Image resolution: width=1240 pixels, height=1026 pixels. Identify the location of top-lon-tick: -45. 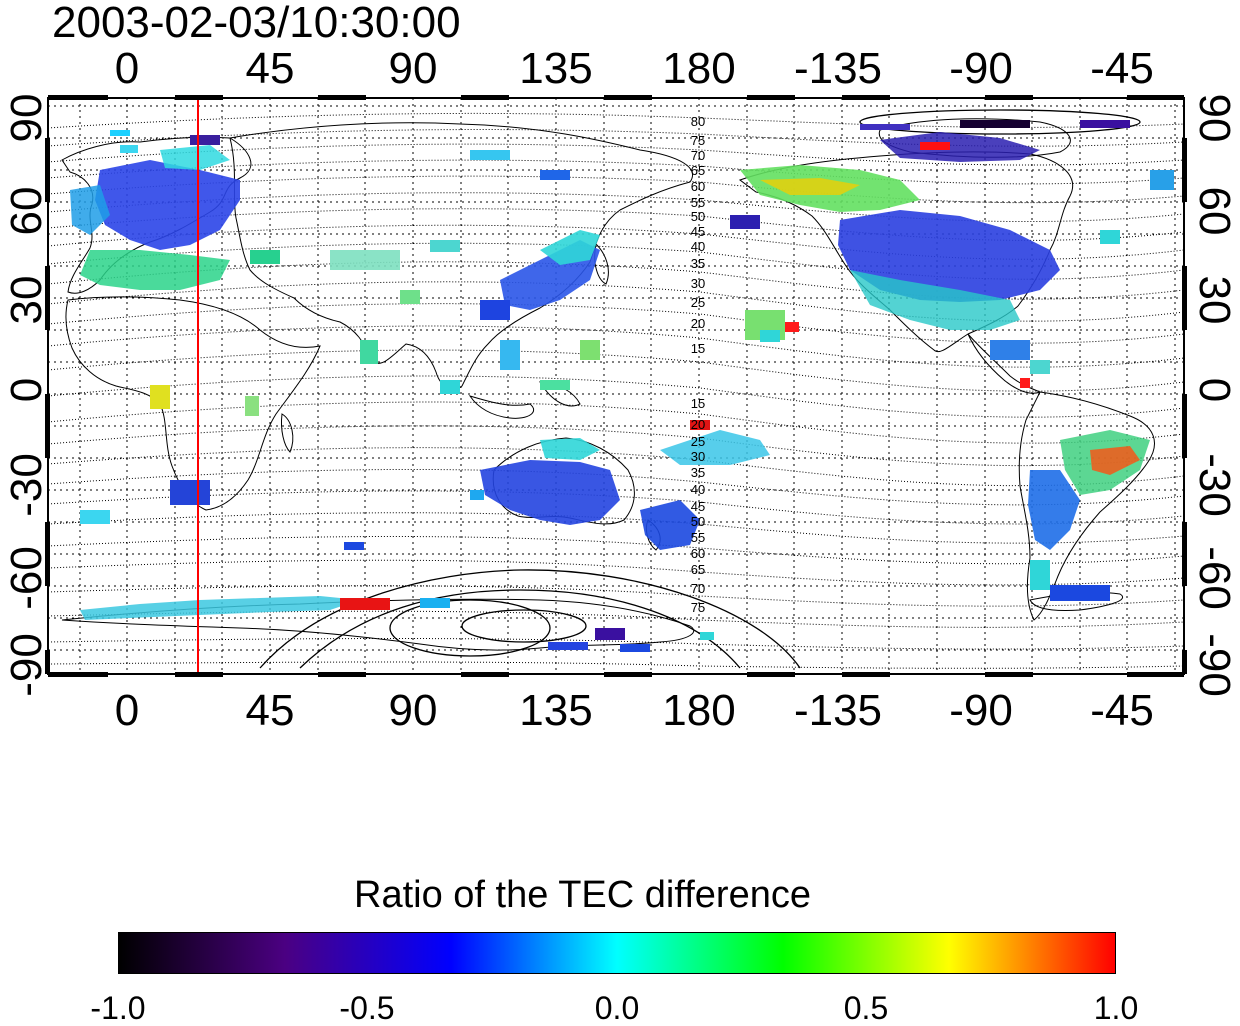
(1122, 68).